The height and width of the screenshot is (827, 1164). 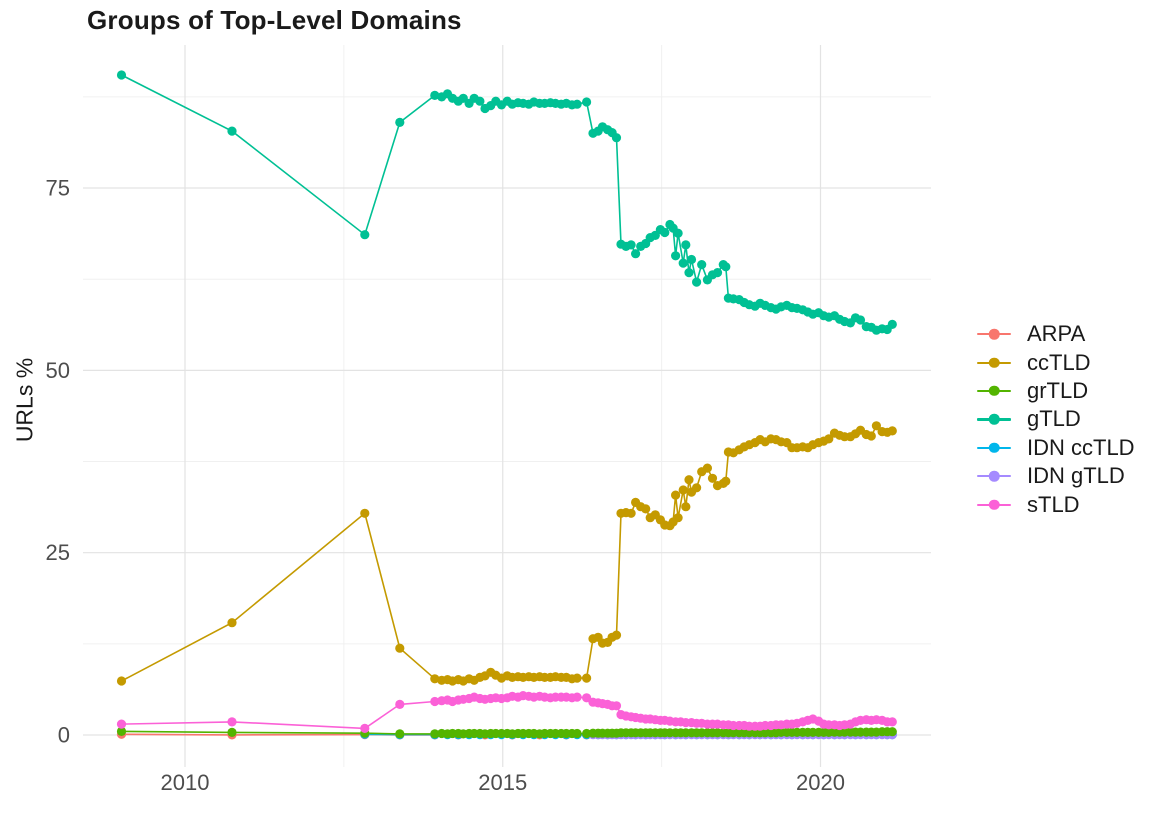 What do you see at coordinates (1081, 447) in the screenshot?
I see `legend-label: IDN ccTLD` at bounding box center [1081, 447].